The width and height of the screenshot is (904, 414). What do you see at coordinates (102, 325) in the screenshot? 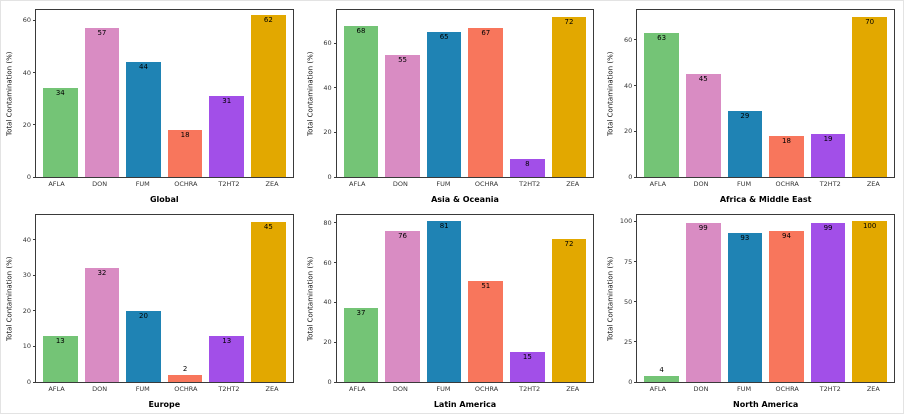
I see `bar-don: 32` at bounding box center [102, 325].